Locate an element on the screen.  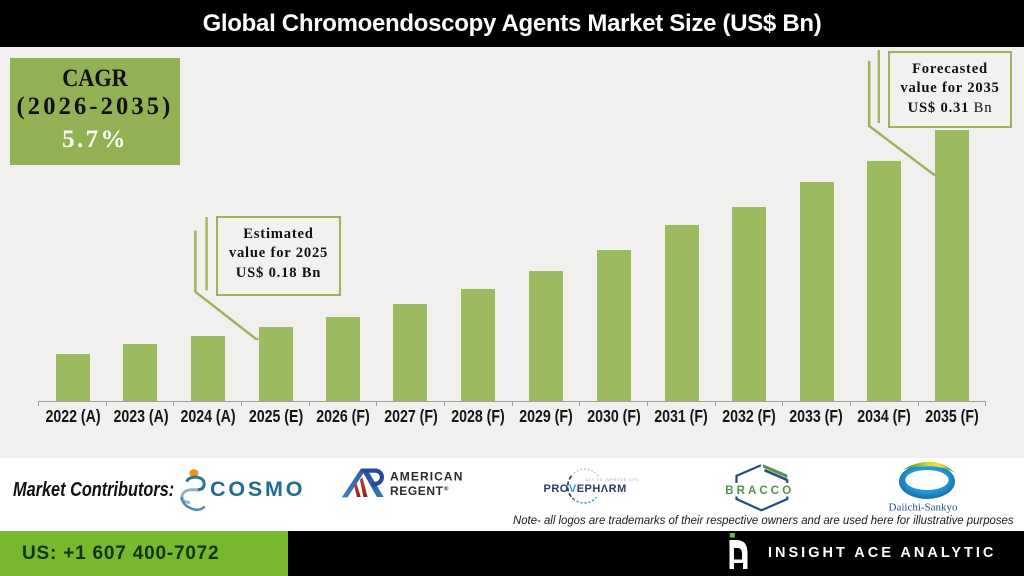
svg-text: Daiichi-Sankyo is located at coordinates (924, 508).